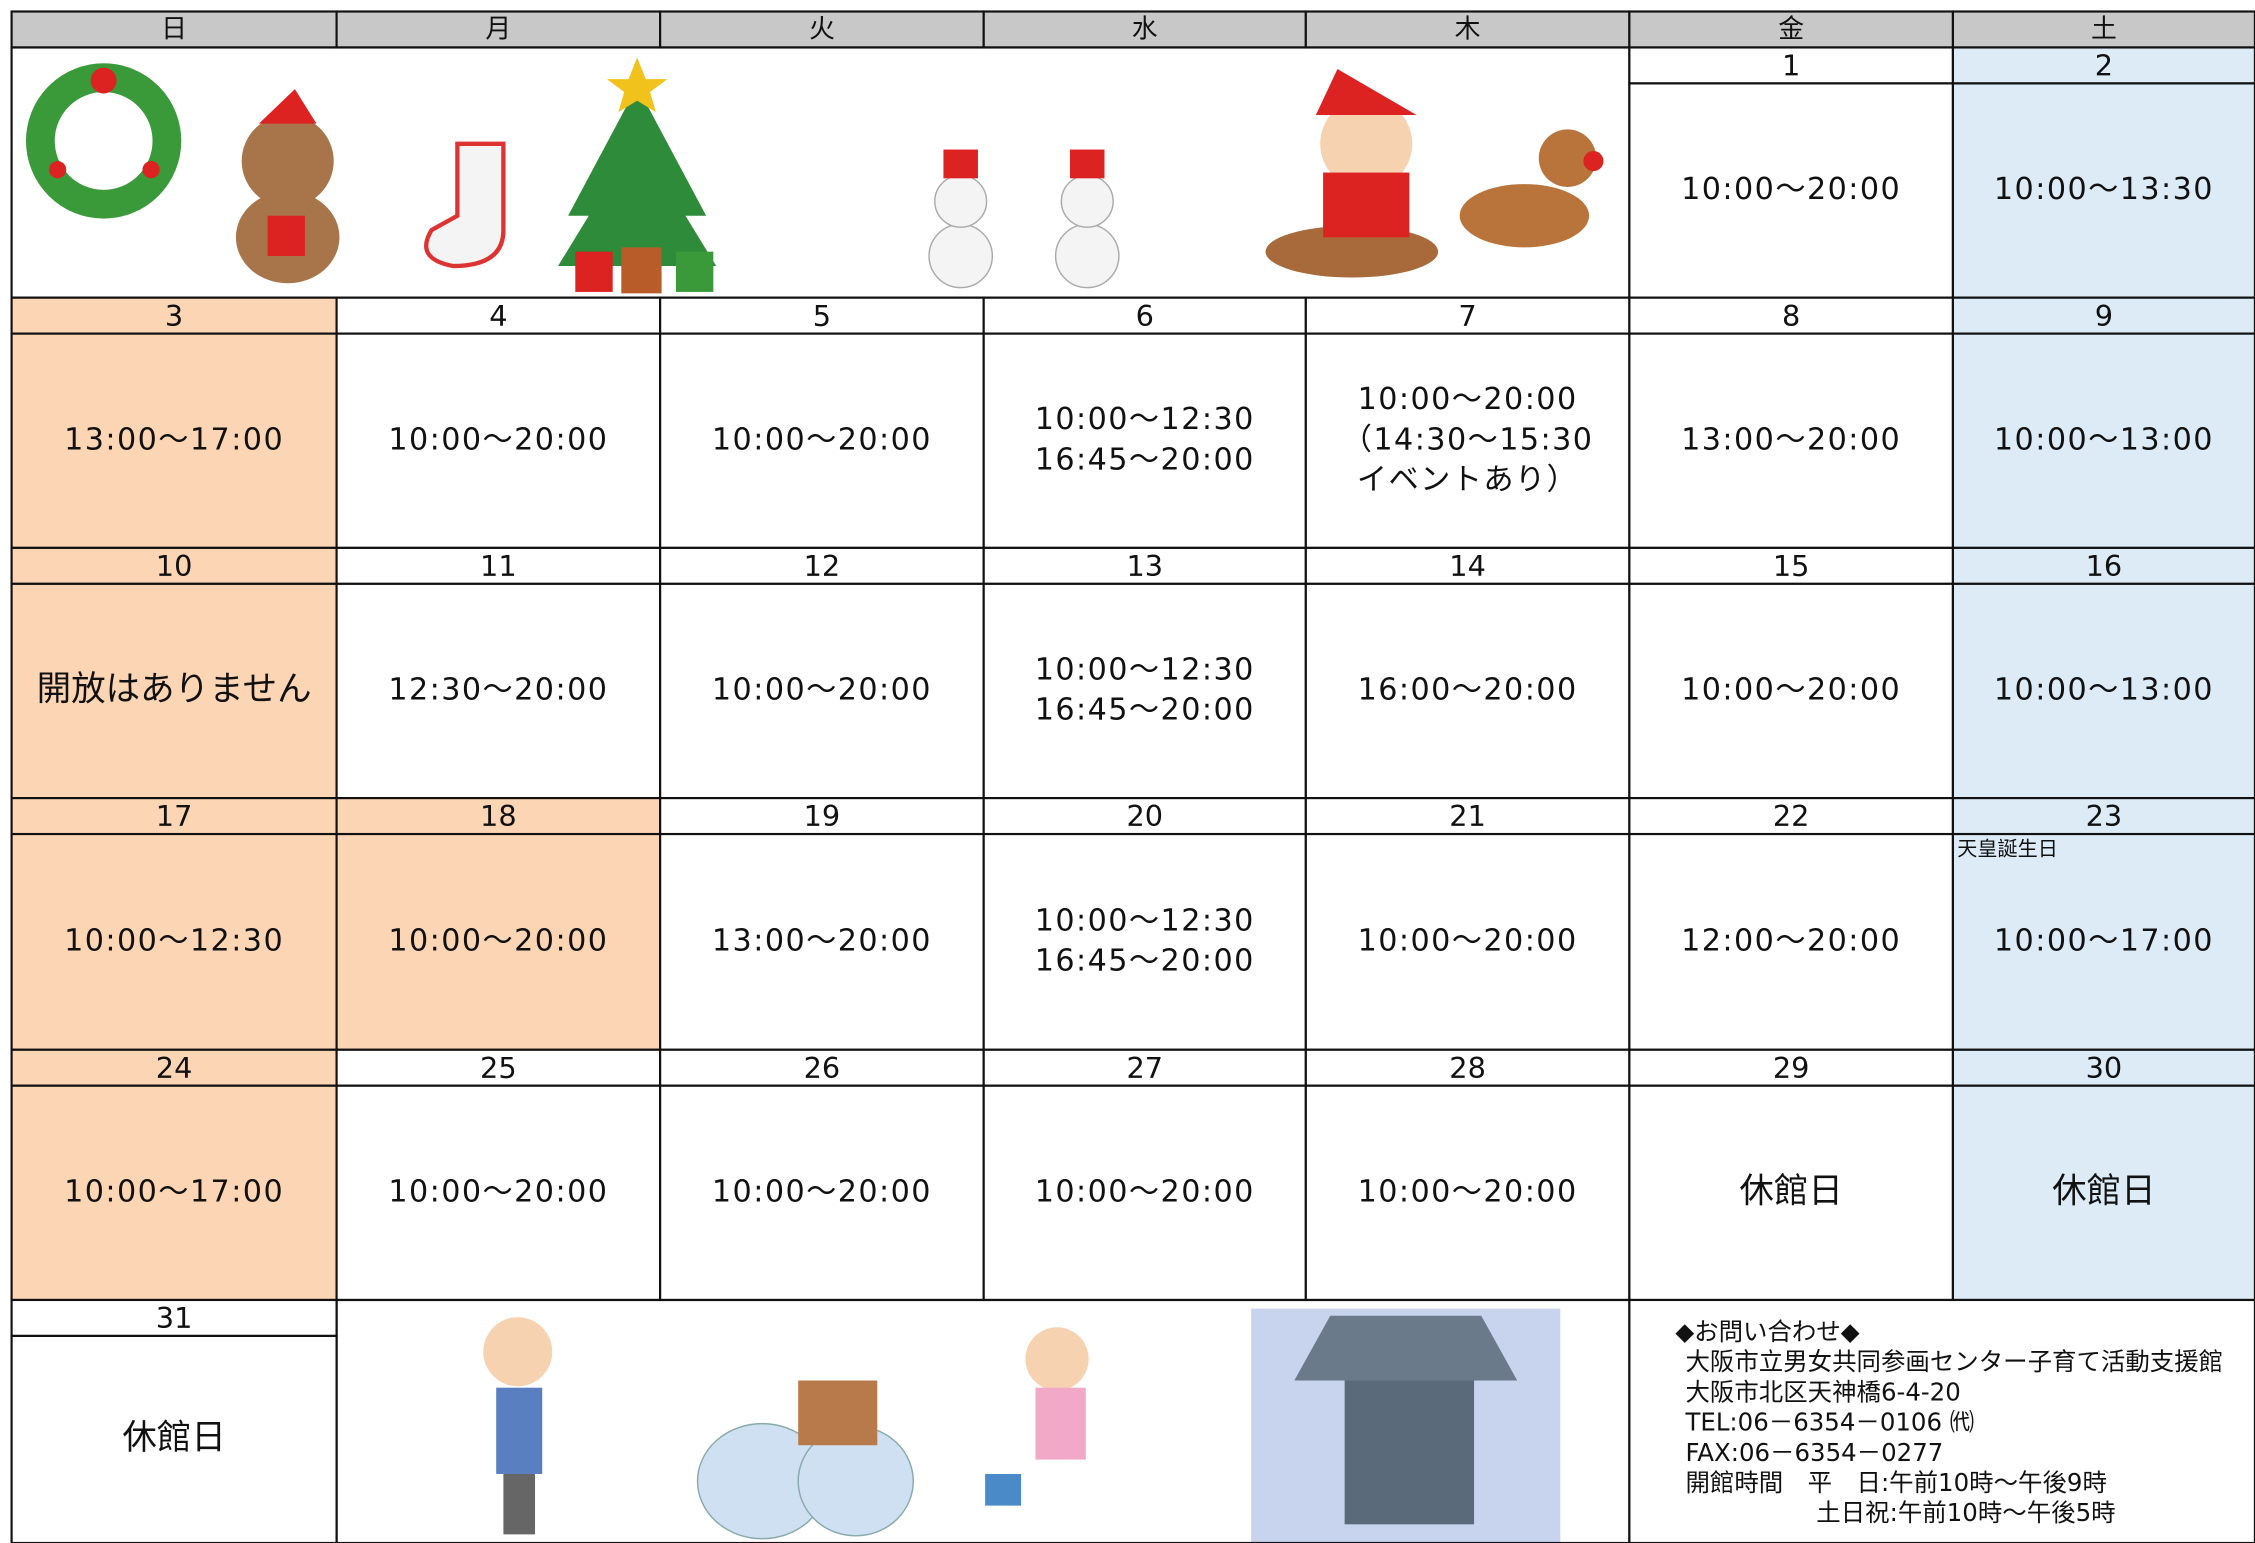  Describe the element at coordinates (1895, 1482) in the screenshot. I see `contact-line: 開館時間 平 日:午前10時〜午後9時` at that location.